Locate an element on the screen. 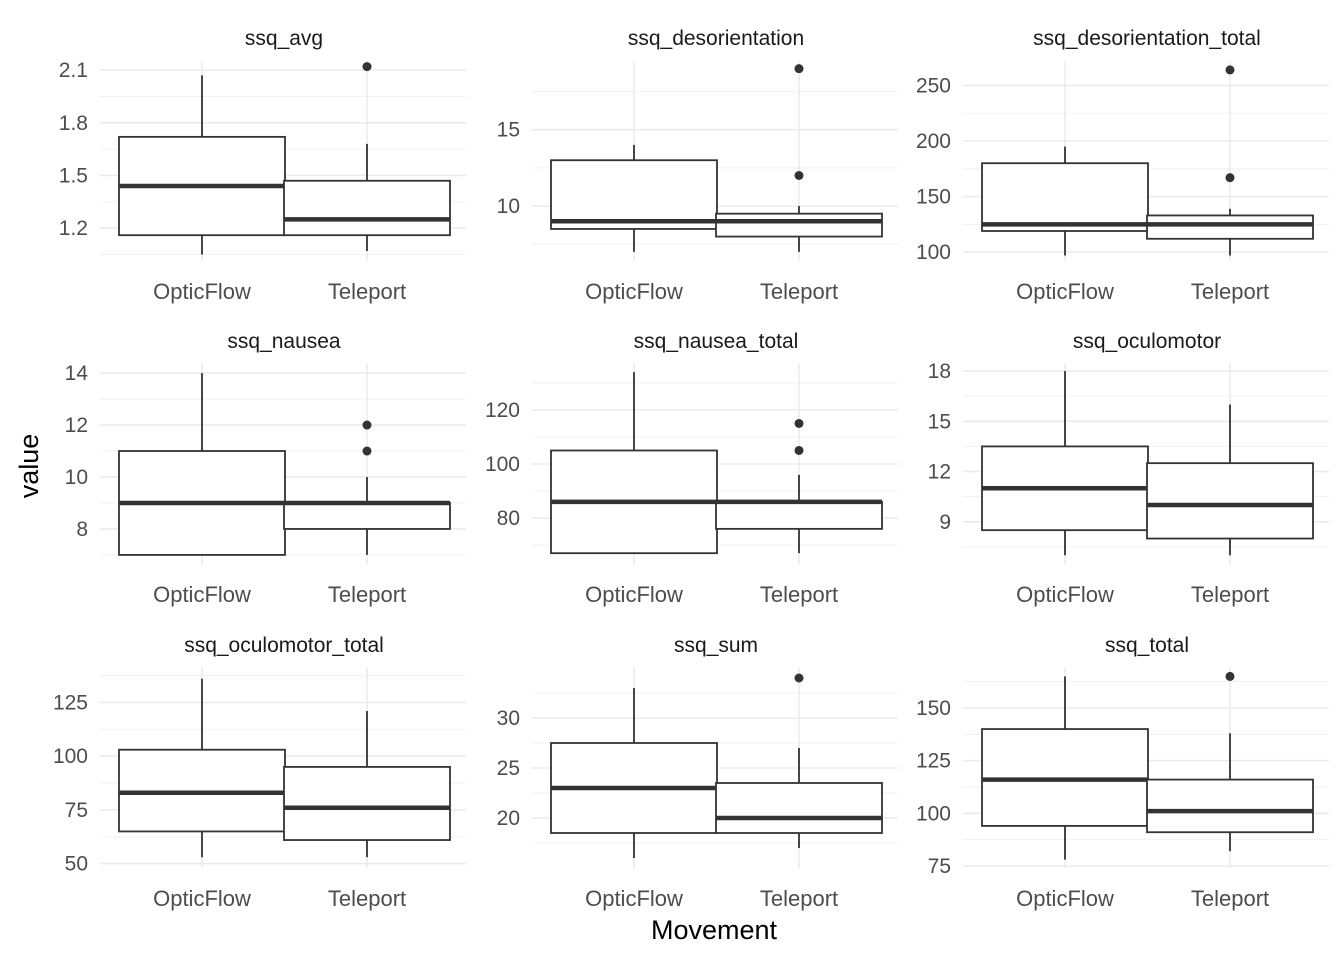 Image resolution: width=1344 pixels, height=960 pixels. y-tick-label: 200 is located at coordinates (933, 141).